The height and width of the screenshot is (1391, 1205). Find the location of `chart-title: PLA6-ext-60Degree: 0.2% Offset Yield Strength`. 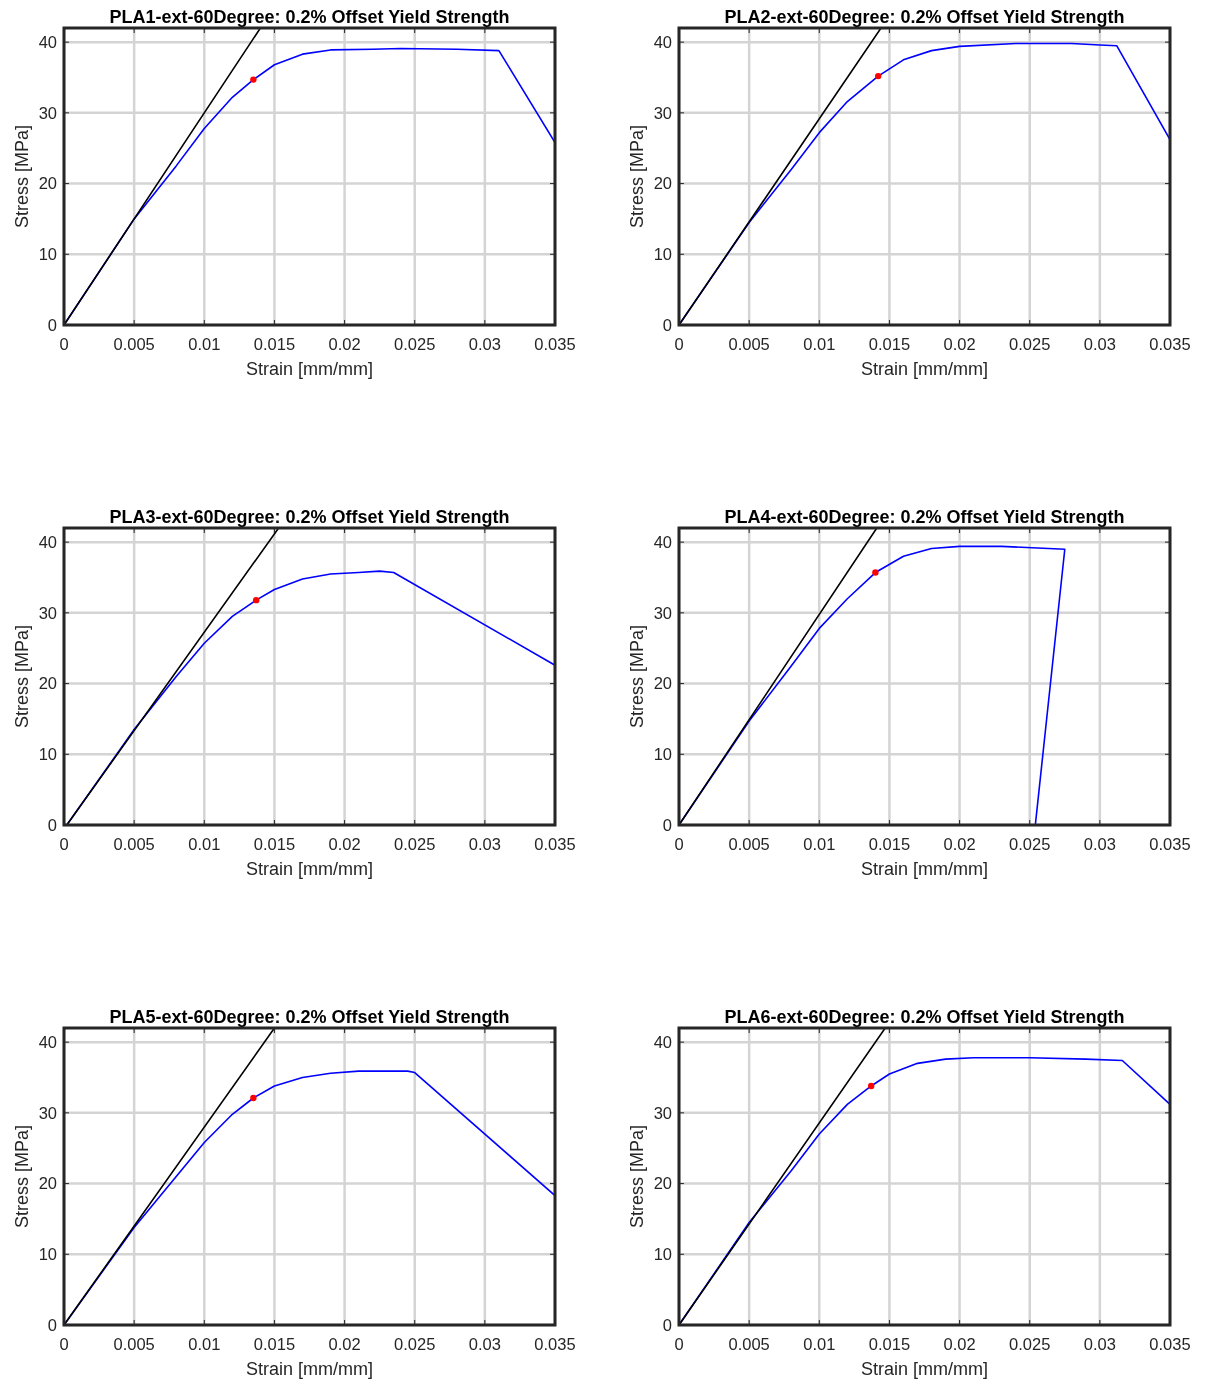

chart-title: PLA6-ext-60Degree: 0.2% Offset Yield Strength is located at coordinates (924, 1017).